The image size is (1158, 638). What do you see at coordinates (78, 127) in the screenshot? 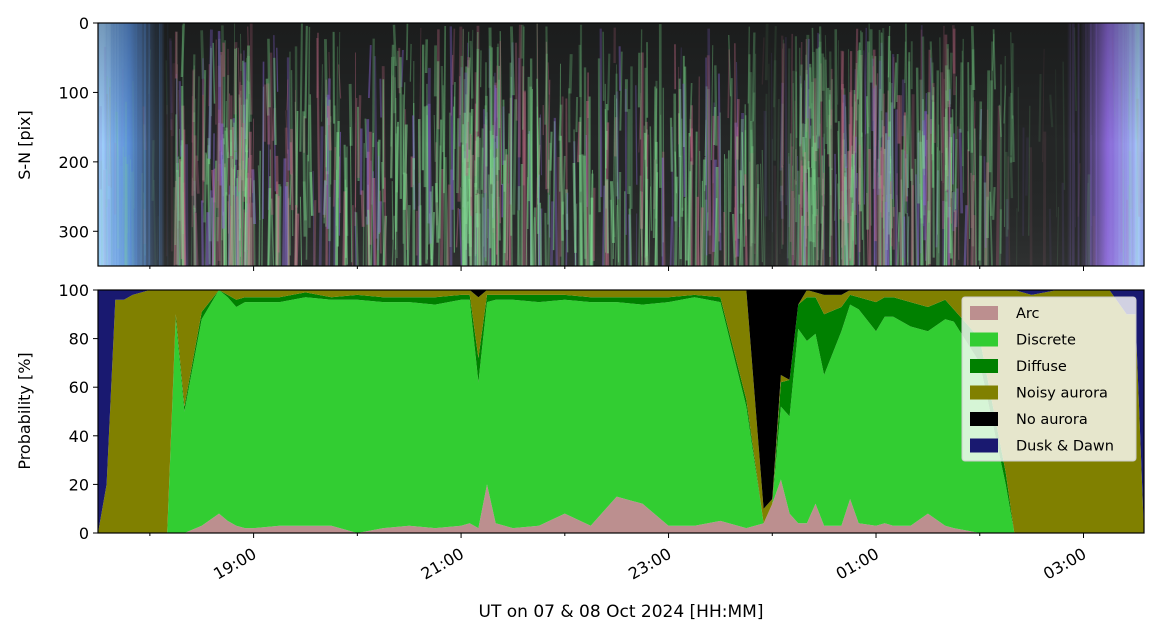
I see `keogram-y-axis: 0 100 200 300` at bounding box center [78, 127].